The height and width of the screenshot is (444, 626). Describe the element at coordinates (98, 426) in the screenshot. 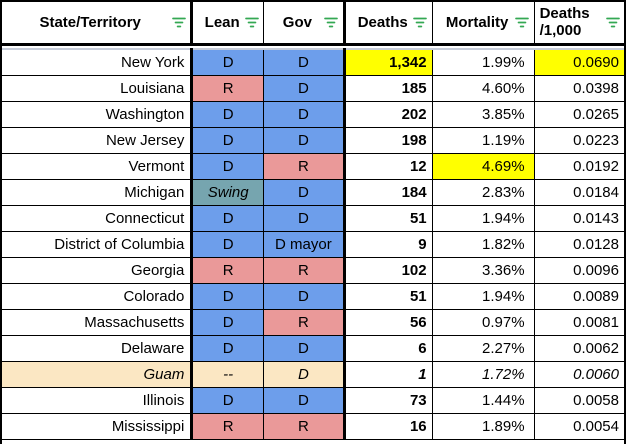

I see `state-cell: Mississippi` at that location.